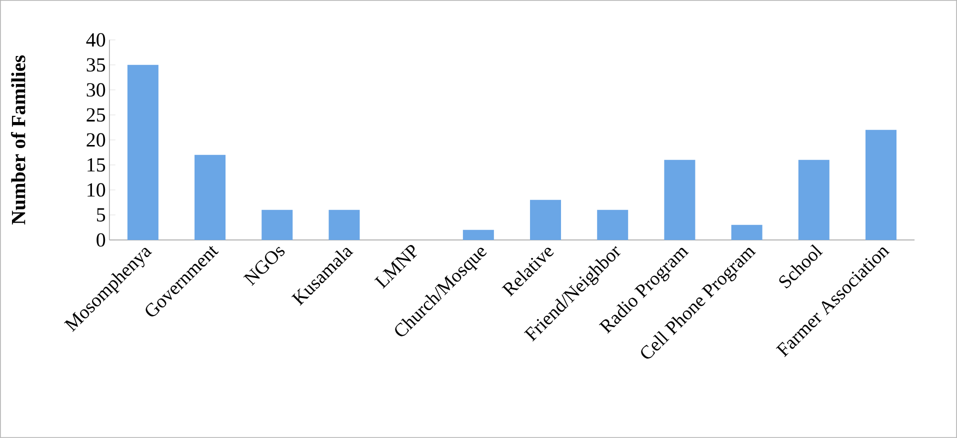  What do you see at coordinates (97, 190) in the screenshot?
I see `y-tick-label: 10` at bounding box center [97, 190].